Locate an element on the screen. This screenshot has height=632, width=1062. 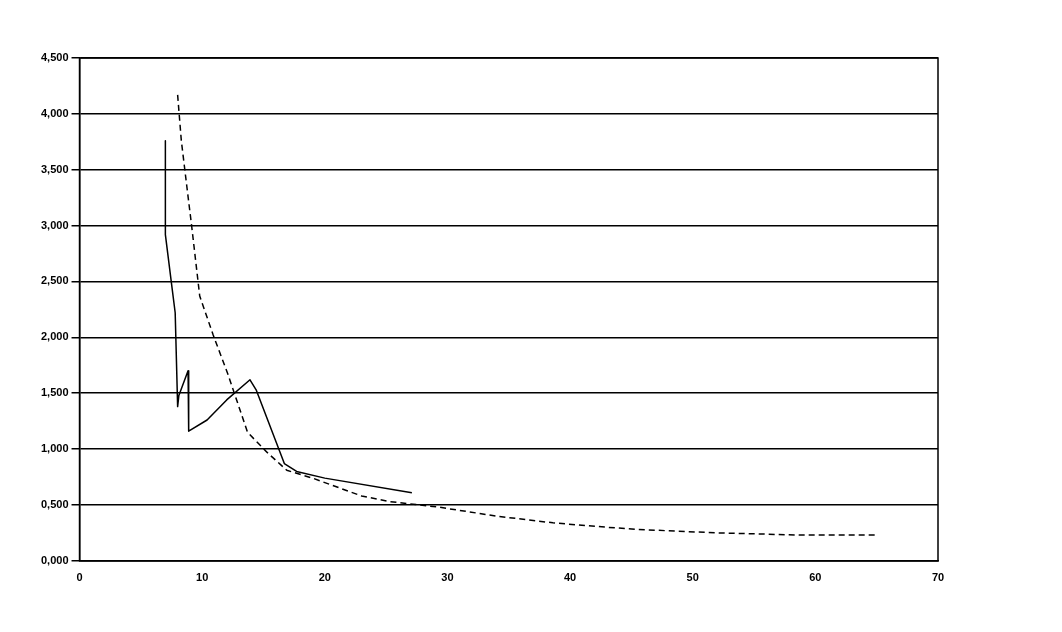
x-tick-label: 0 is located at coordinates (79, 577).